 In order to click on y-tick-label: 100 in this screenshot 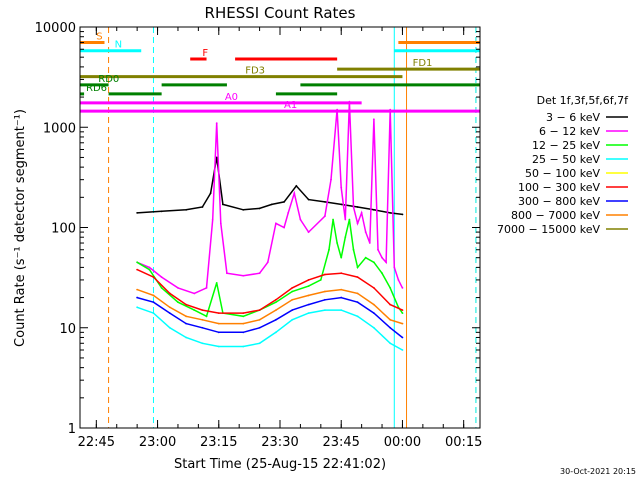, I will do `click(63, 229)`.